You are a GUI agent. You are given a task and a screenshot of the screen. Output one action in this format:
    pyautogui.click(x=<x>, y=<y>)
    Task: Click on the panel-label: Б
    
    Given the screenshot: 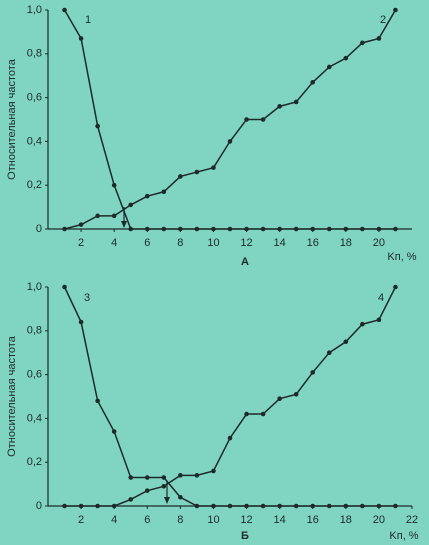 What is the action you would take?
    pyautogui.click(x=245, y=536)
    